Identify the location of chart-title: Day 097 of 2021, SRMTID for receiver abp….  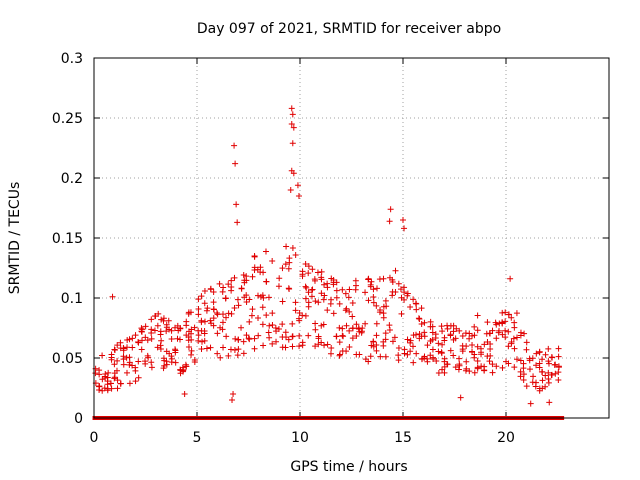
(349, 29).